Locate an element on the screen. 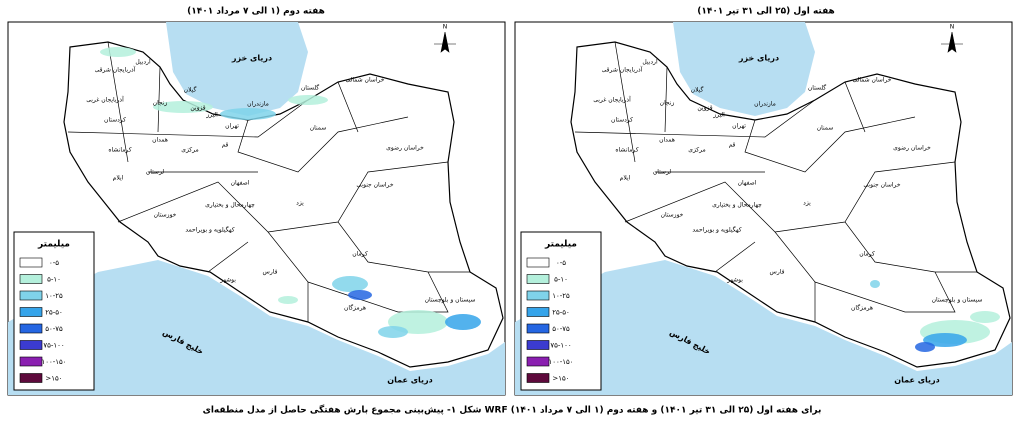 This screenshot has height=422, width=1024. province-label: بوشهر is located at coordinates (227, 280).